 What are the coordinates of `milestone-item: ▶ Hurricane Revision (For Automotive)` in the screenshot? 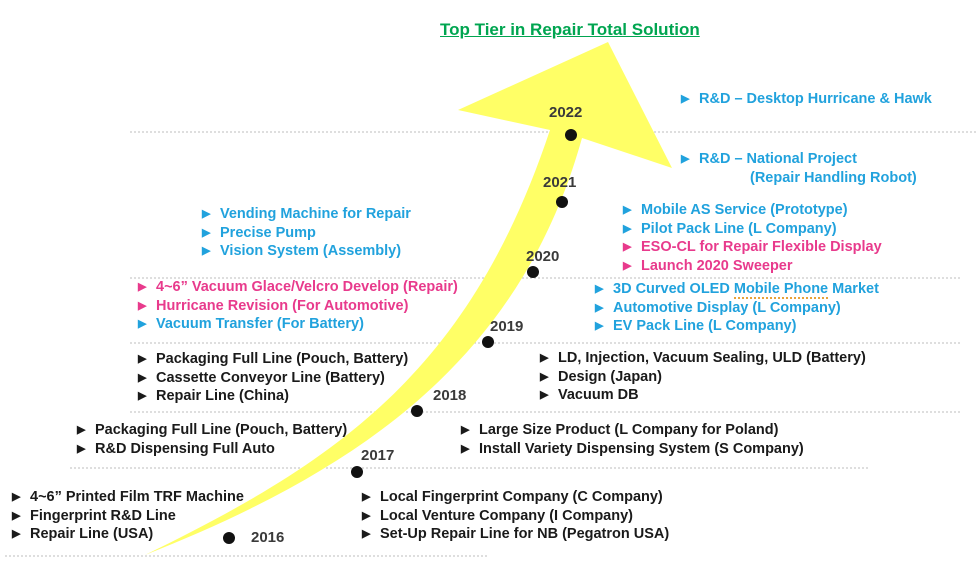 It's located at (273, 305).